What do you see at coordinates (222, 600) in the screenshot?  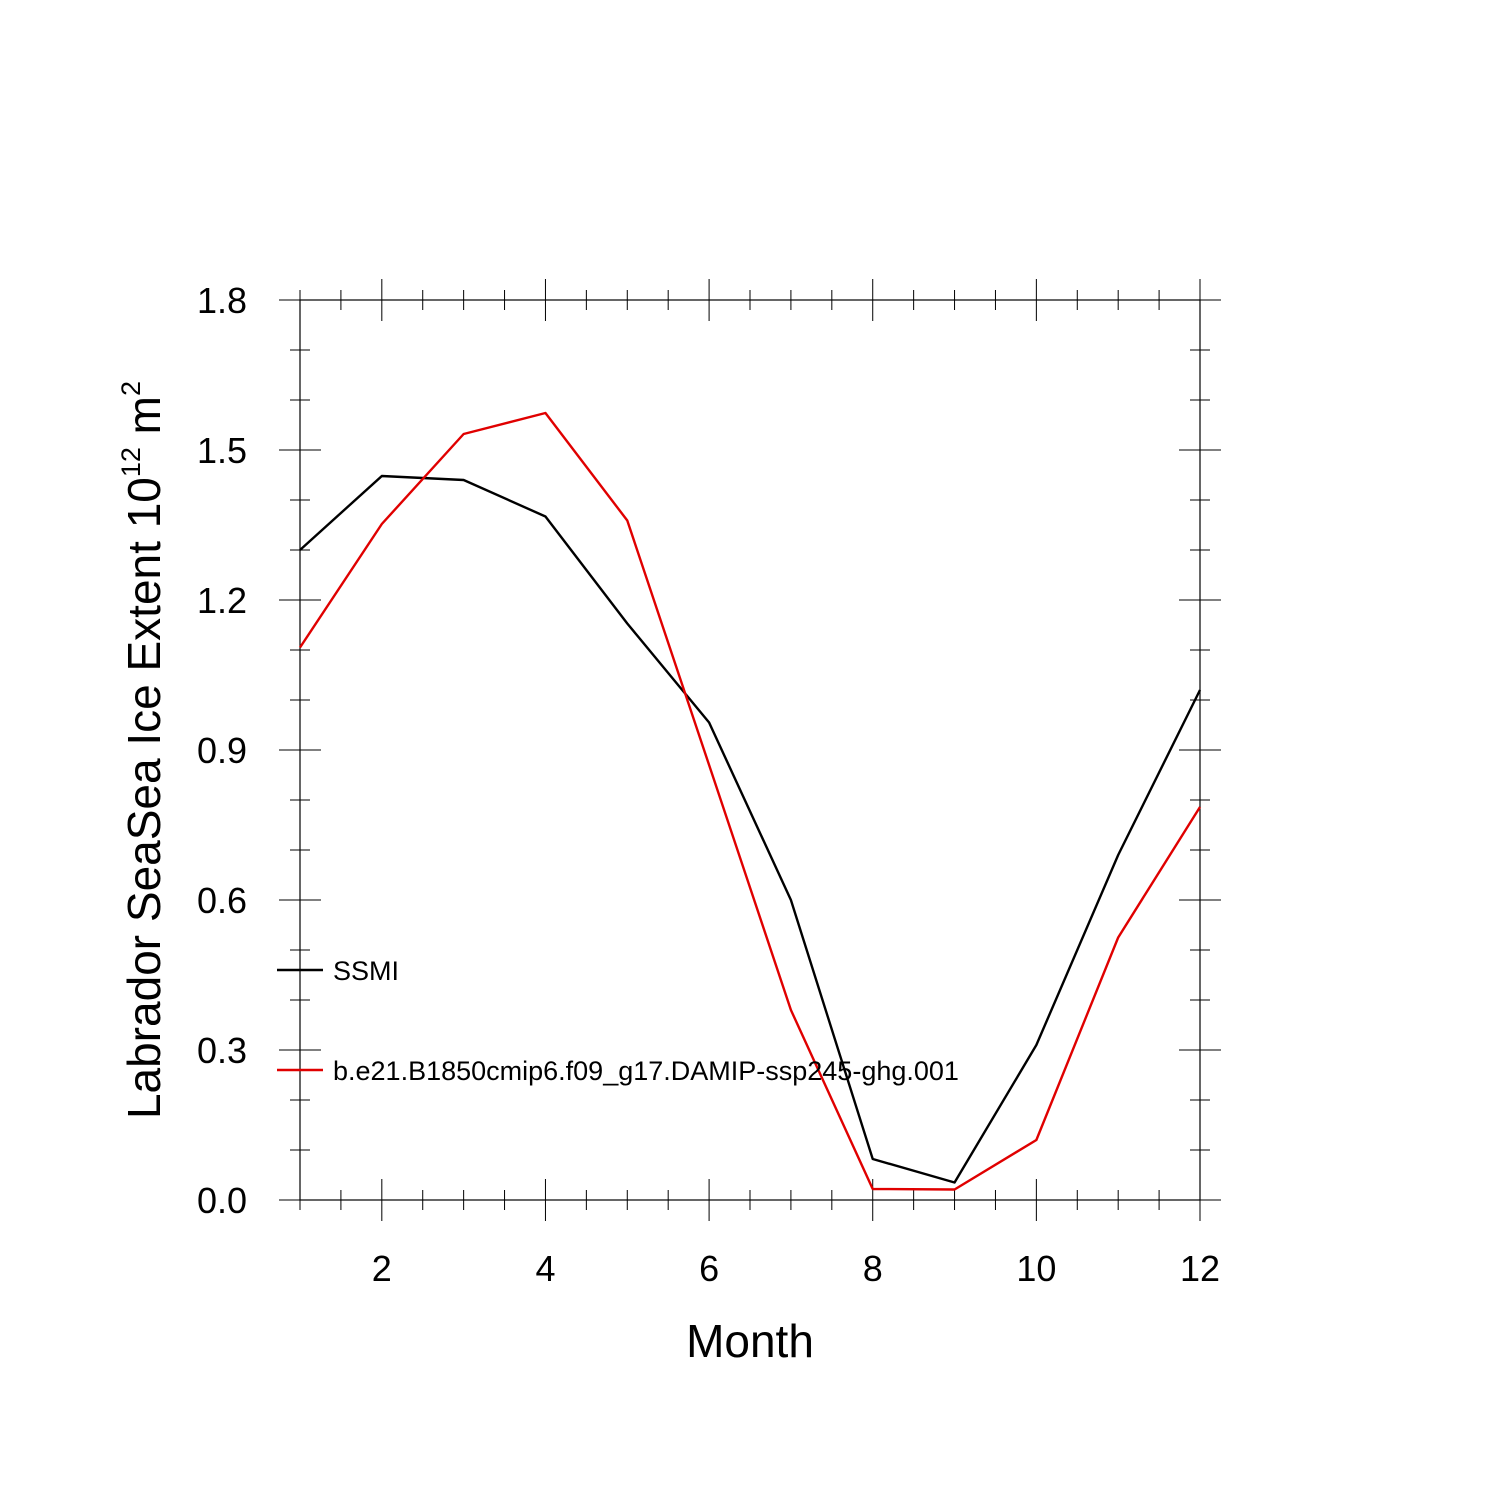 I see `y-tick-label: 1.2` at bounding box center [222, 600].